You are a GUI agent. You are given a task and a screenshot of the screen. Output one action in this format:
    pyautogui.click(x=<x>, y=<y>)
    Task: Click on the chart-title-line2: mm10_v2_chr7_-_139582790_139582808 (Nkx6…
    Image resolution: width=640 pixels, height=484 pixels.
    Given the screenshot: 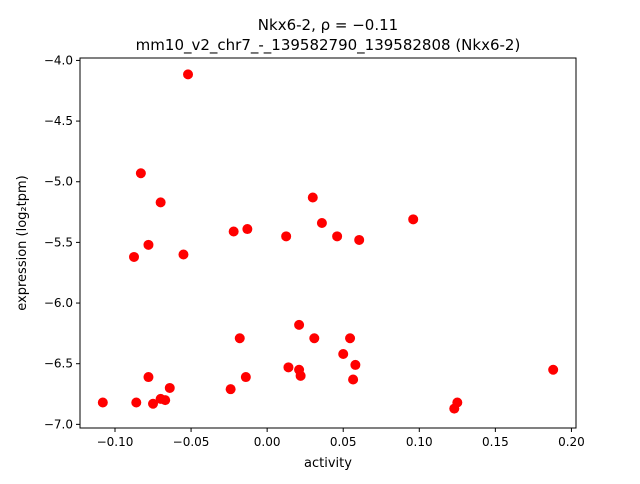 What is the action you would take?
    pyautogui.click(x=328, y=45)
    